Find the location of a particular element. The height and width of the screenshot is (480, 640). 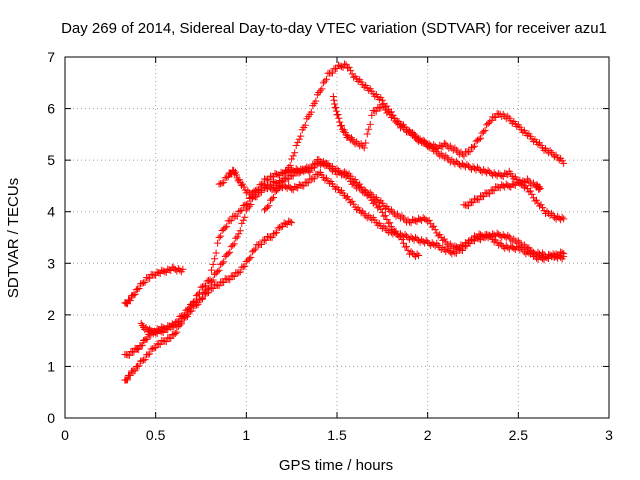

y-tick-label: 6 is located at coordinates (51, 109).